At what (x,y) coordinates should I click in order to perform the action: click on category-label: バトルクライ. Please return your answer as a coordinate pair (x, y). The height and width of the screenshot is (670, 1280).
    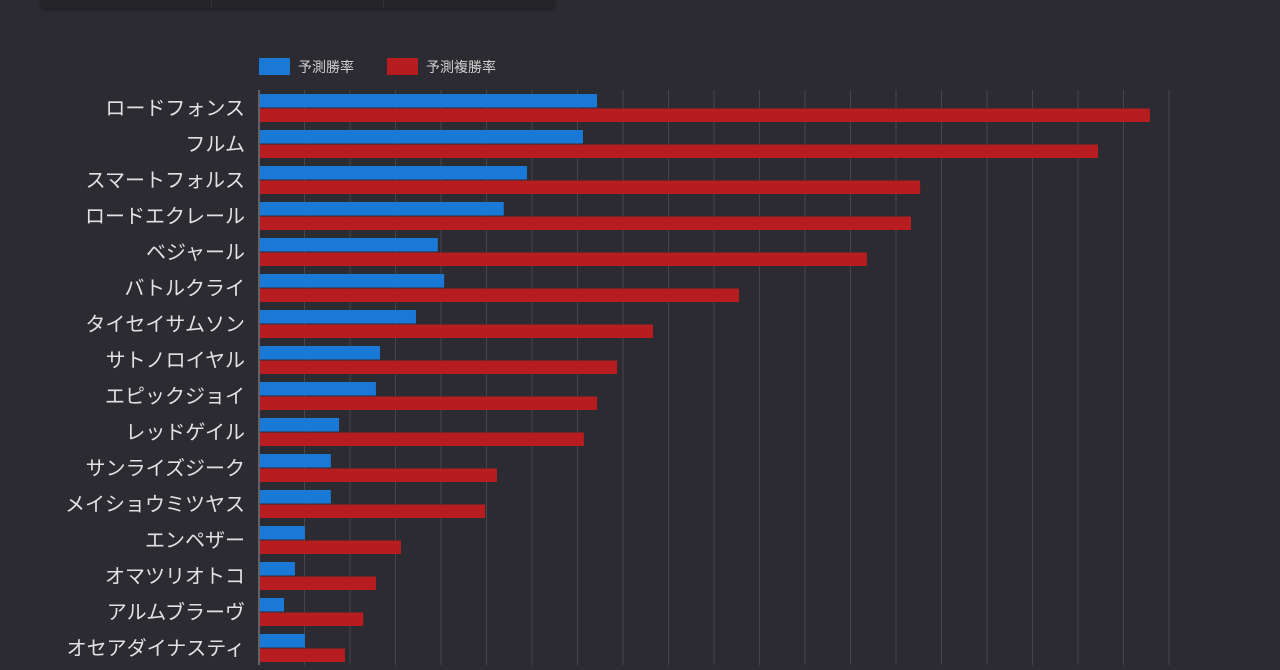
    Looking at the image, I should click on (184, 288).